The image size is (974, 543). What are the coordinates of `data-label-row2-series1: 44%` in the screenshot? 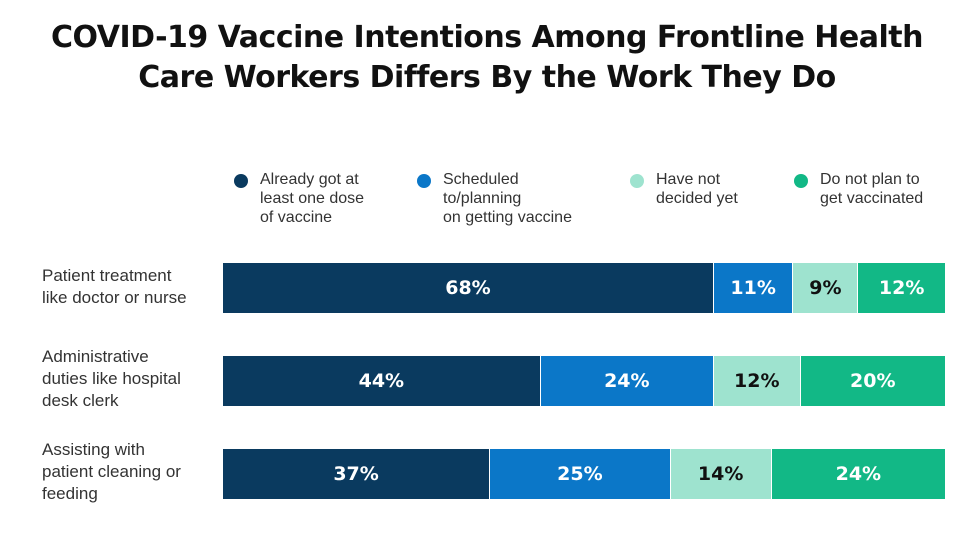 It's located at (381, 381).